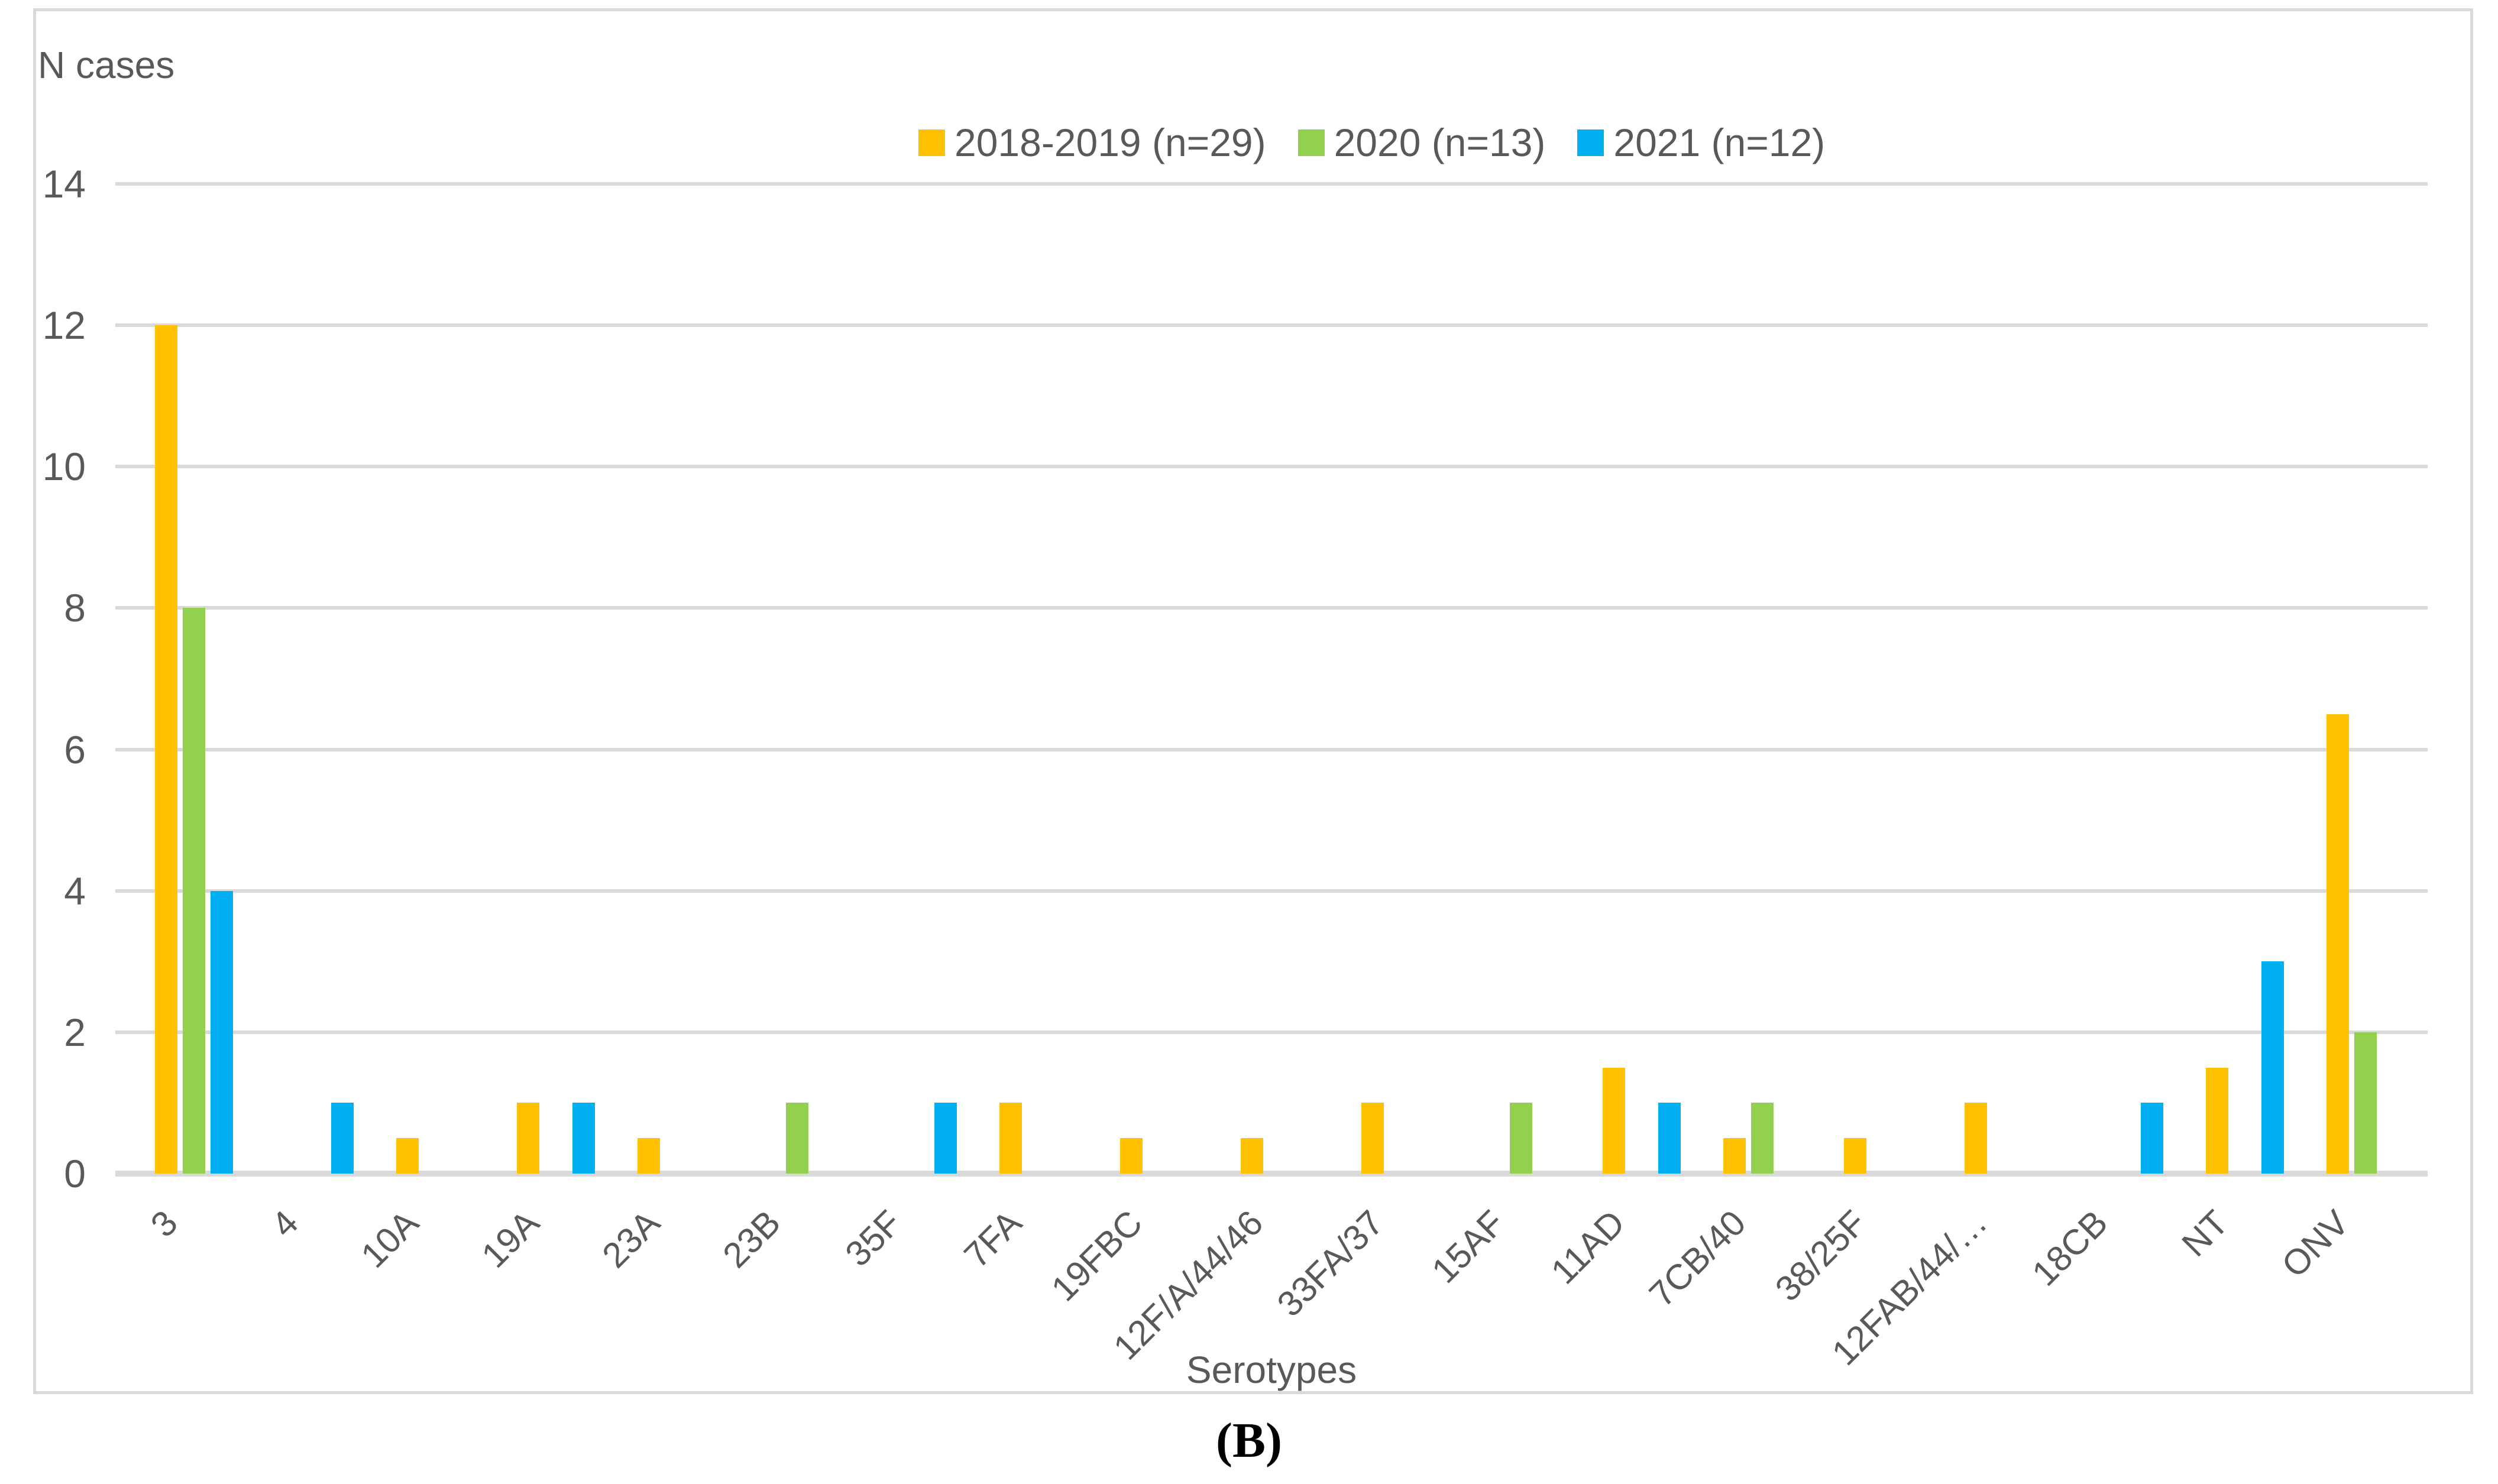  Describe the element at coordinates (1010, 1138) in the screenshot. I see `bar-2018-2019-7FA` at that location.